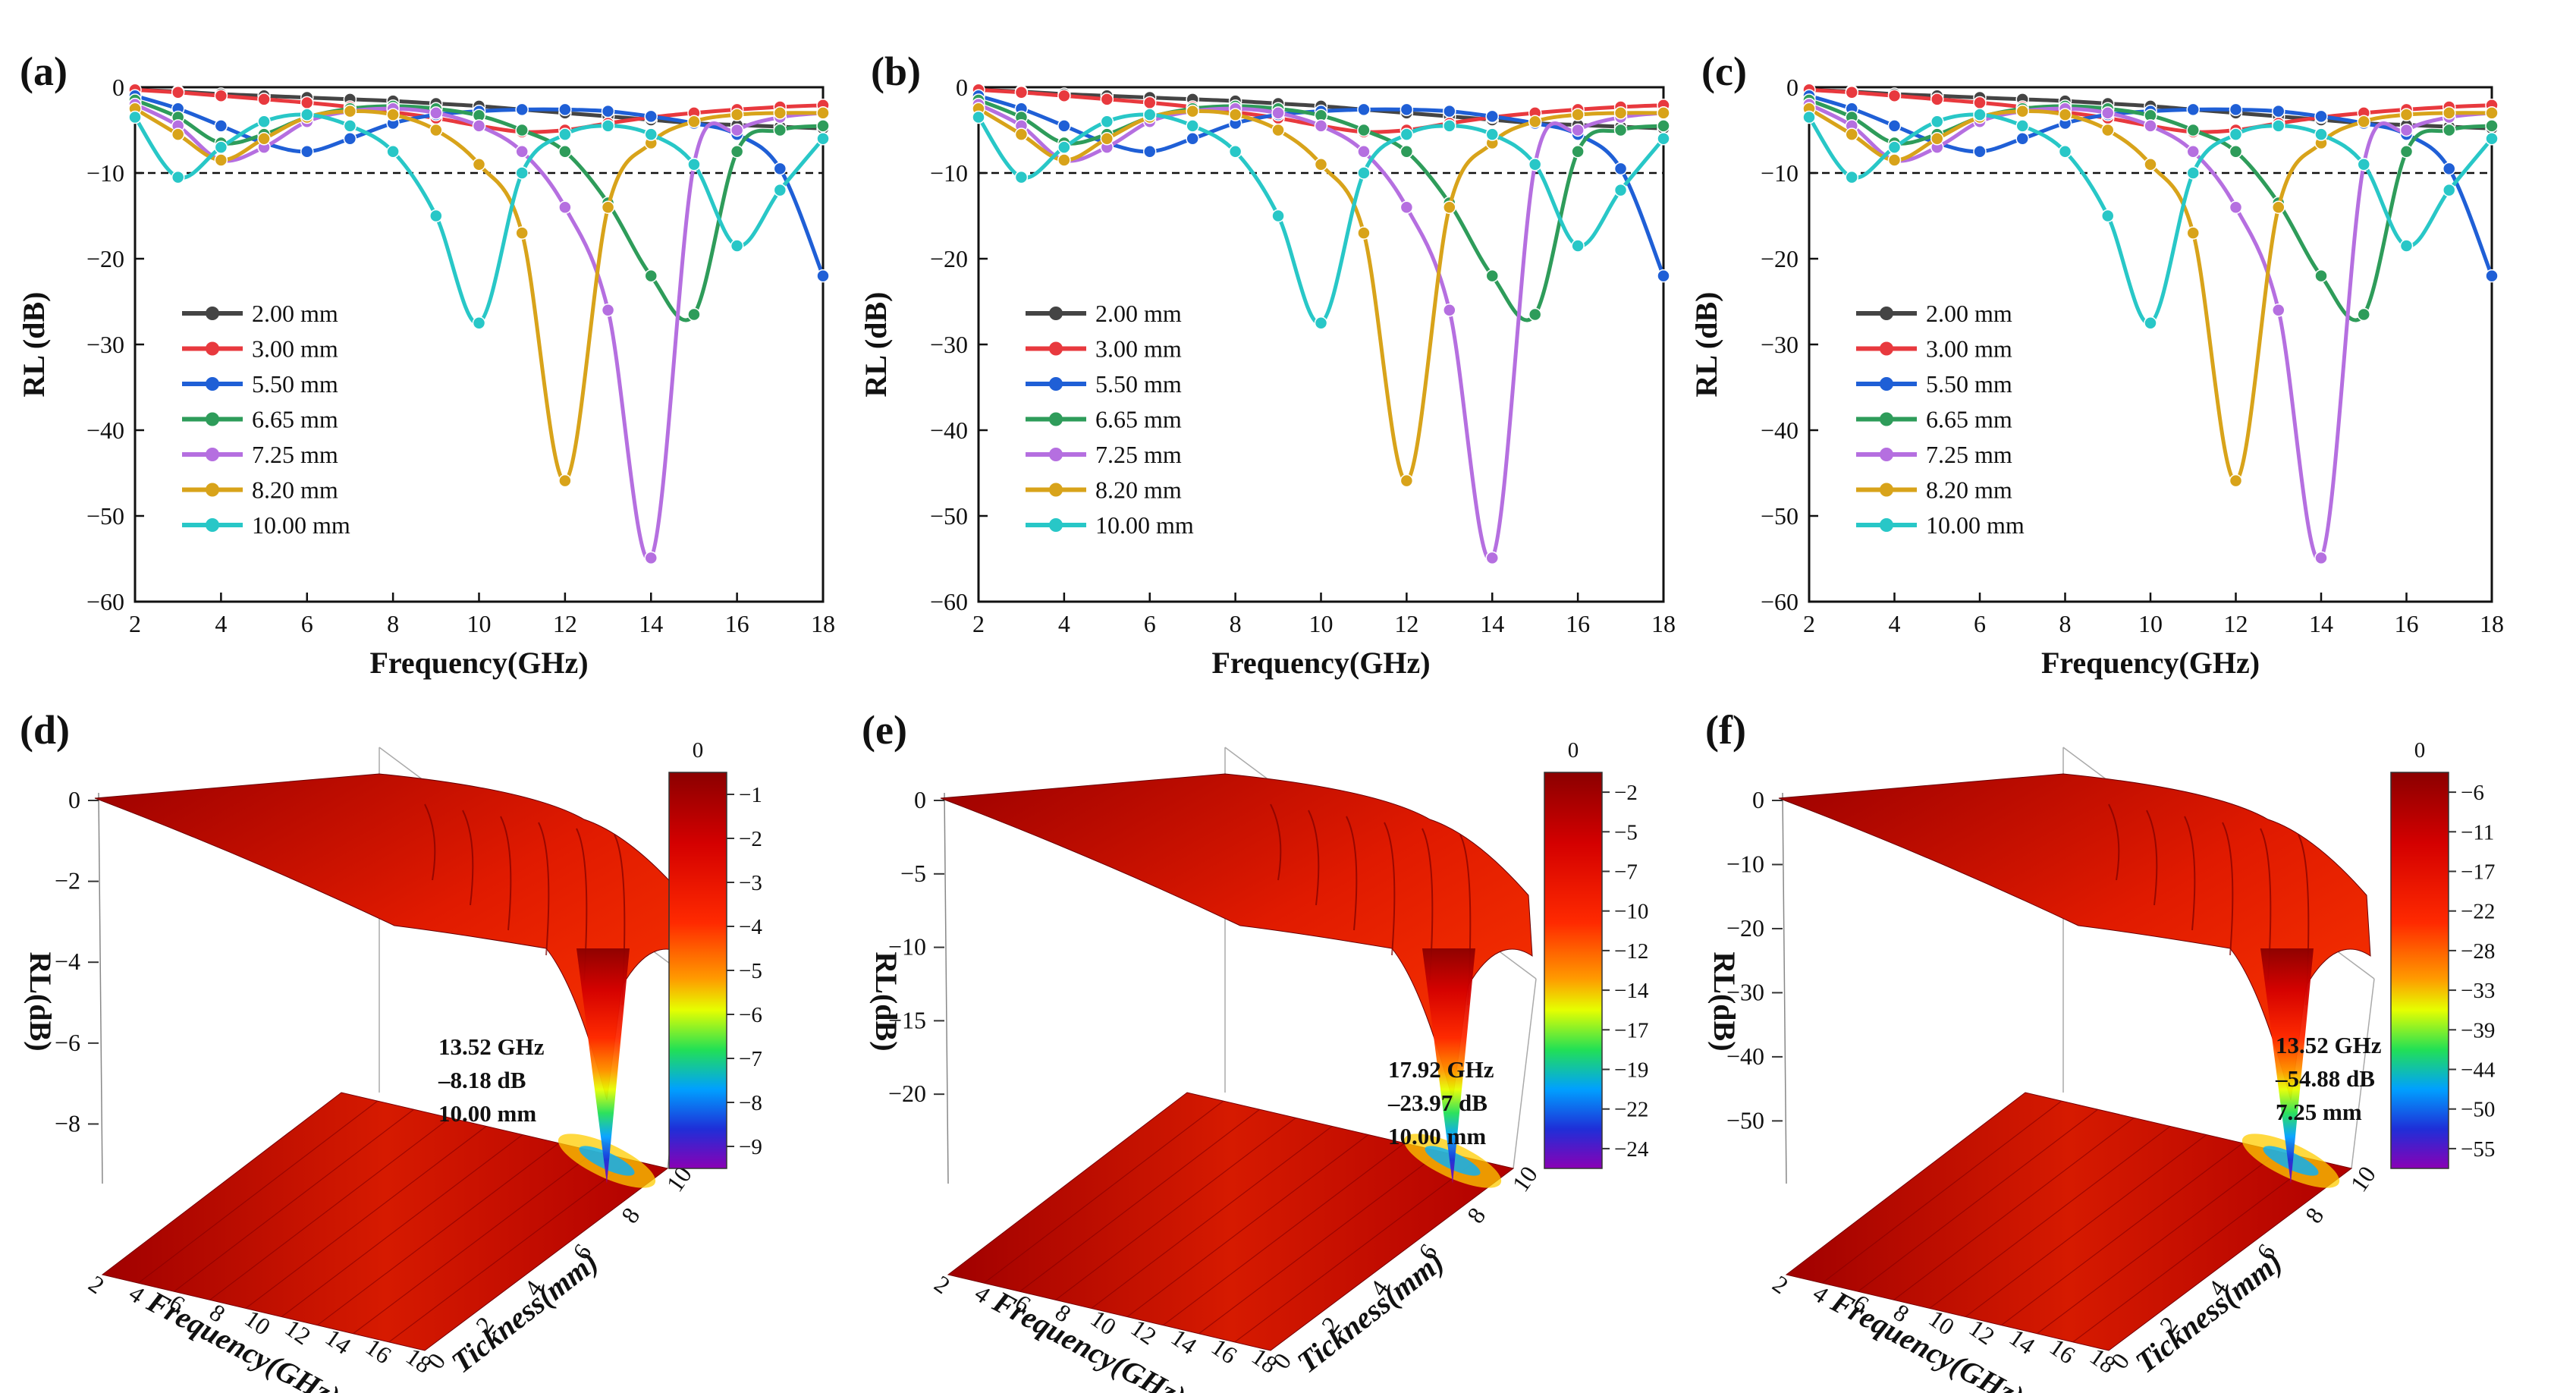  What do you see at coordinates (698, 750) in the screenshot?
I see `colorbar-top-label: 0` at bounding box center [698, 750].